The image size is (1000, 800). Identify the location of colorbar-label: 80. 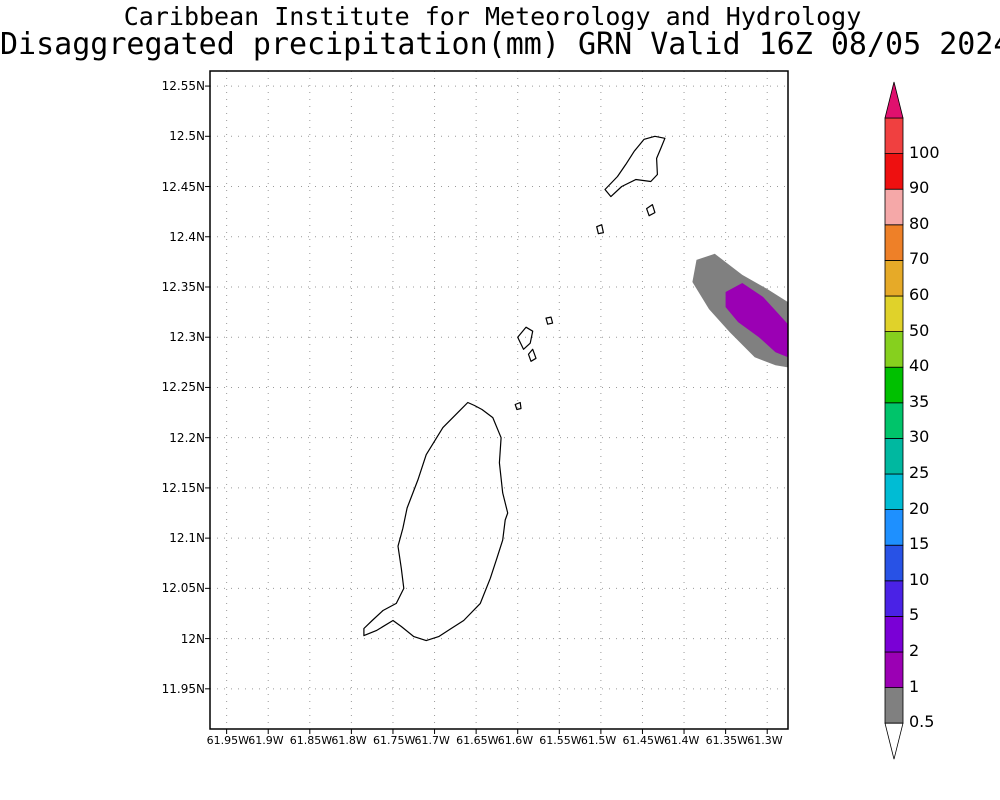
(919, 223).